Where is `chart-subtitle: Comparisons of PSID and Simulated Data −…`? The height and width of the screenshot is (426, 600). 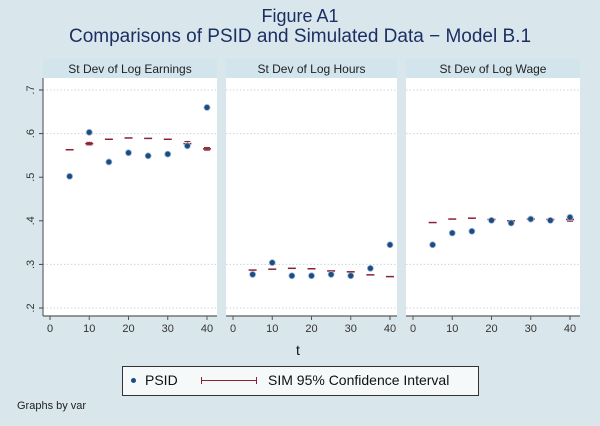 chart-subtitle: Comparisons of PSID and Simulated Data −… is located at coordinates (300, 36).